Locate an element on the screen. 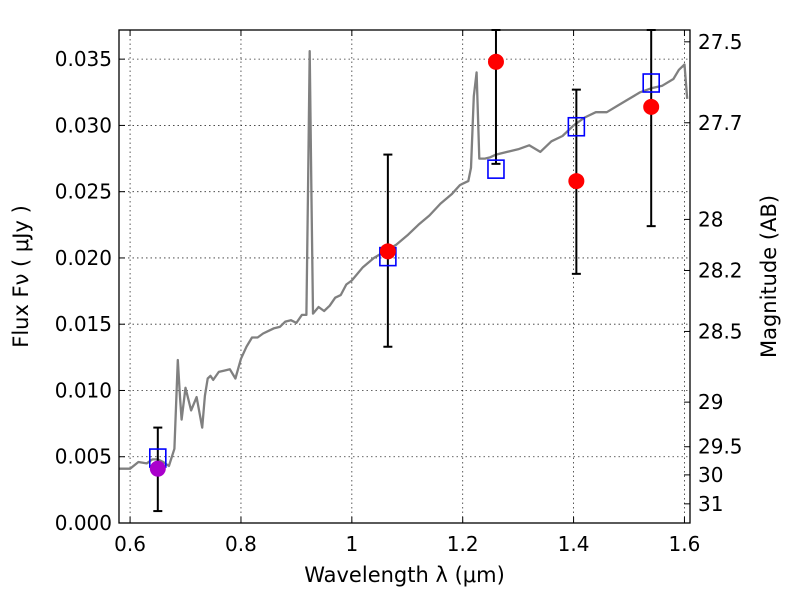  mag-tick-label: 30 is located at coordinates (710, 475).